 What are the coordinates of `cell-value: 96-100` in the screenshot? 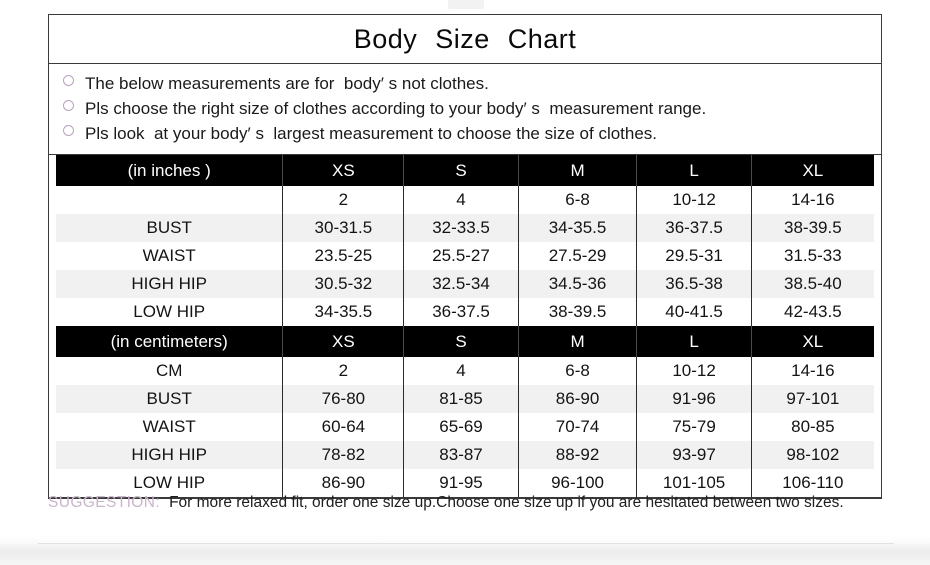 It's located at (577, 483).